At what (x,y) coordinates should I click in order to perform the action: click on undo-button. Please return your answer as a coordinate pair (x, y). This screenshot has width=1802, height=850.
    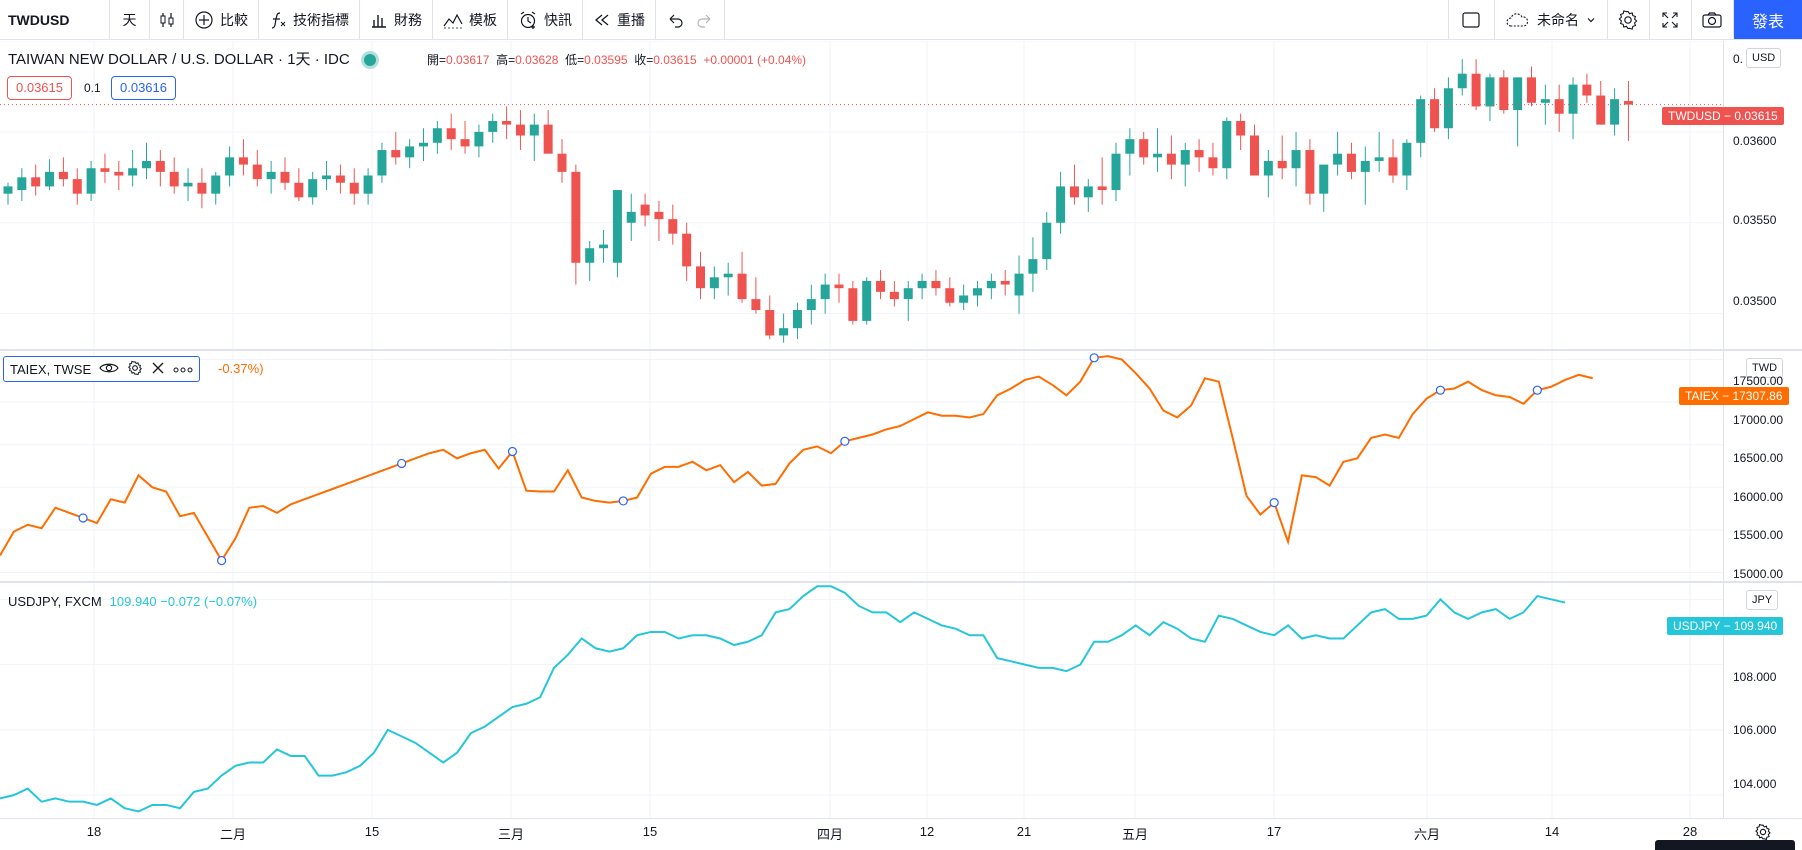
    Looking at the image, I should click on (673, 19).